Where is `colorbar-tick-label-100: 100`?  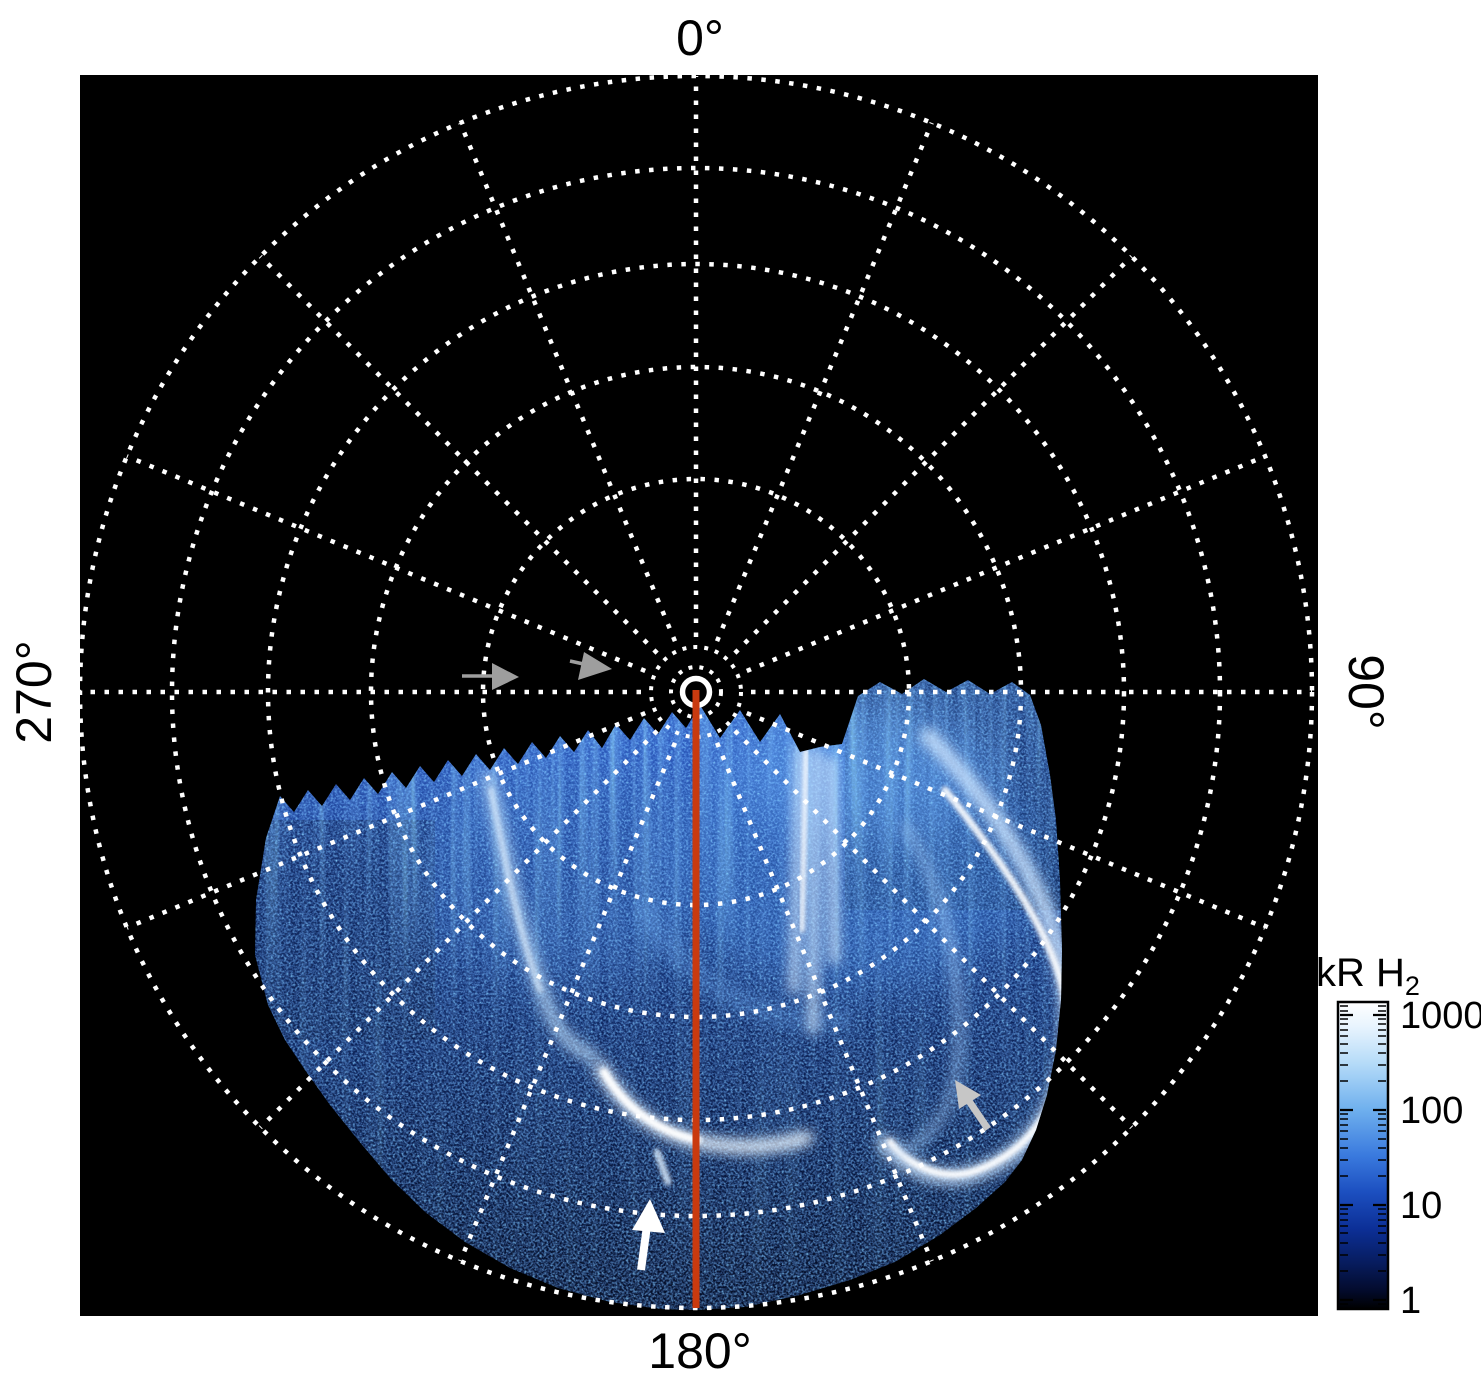
colorbar-tick-label-100: 100 is located at coordinates (1431, 1111).